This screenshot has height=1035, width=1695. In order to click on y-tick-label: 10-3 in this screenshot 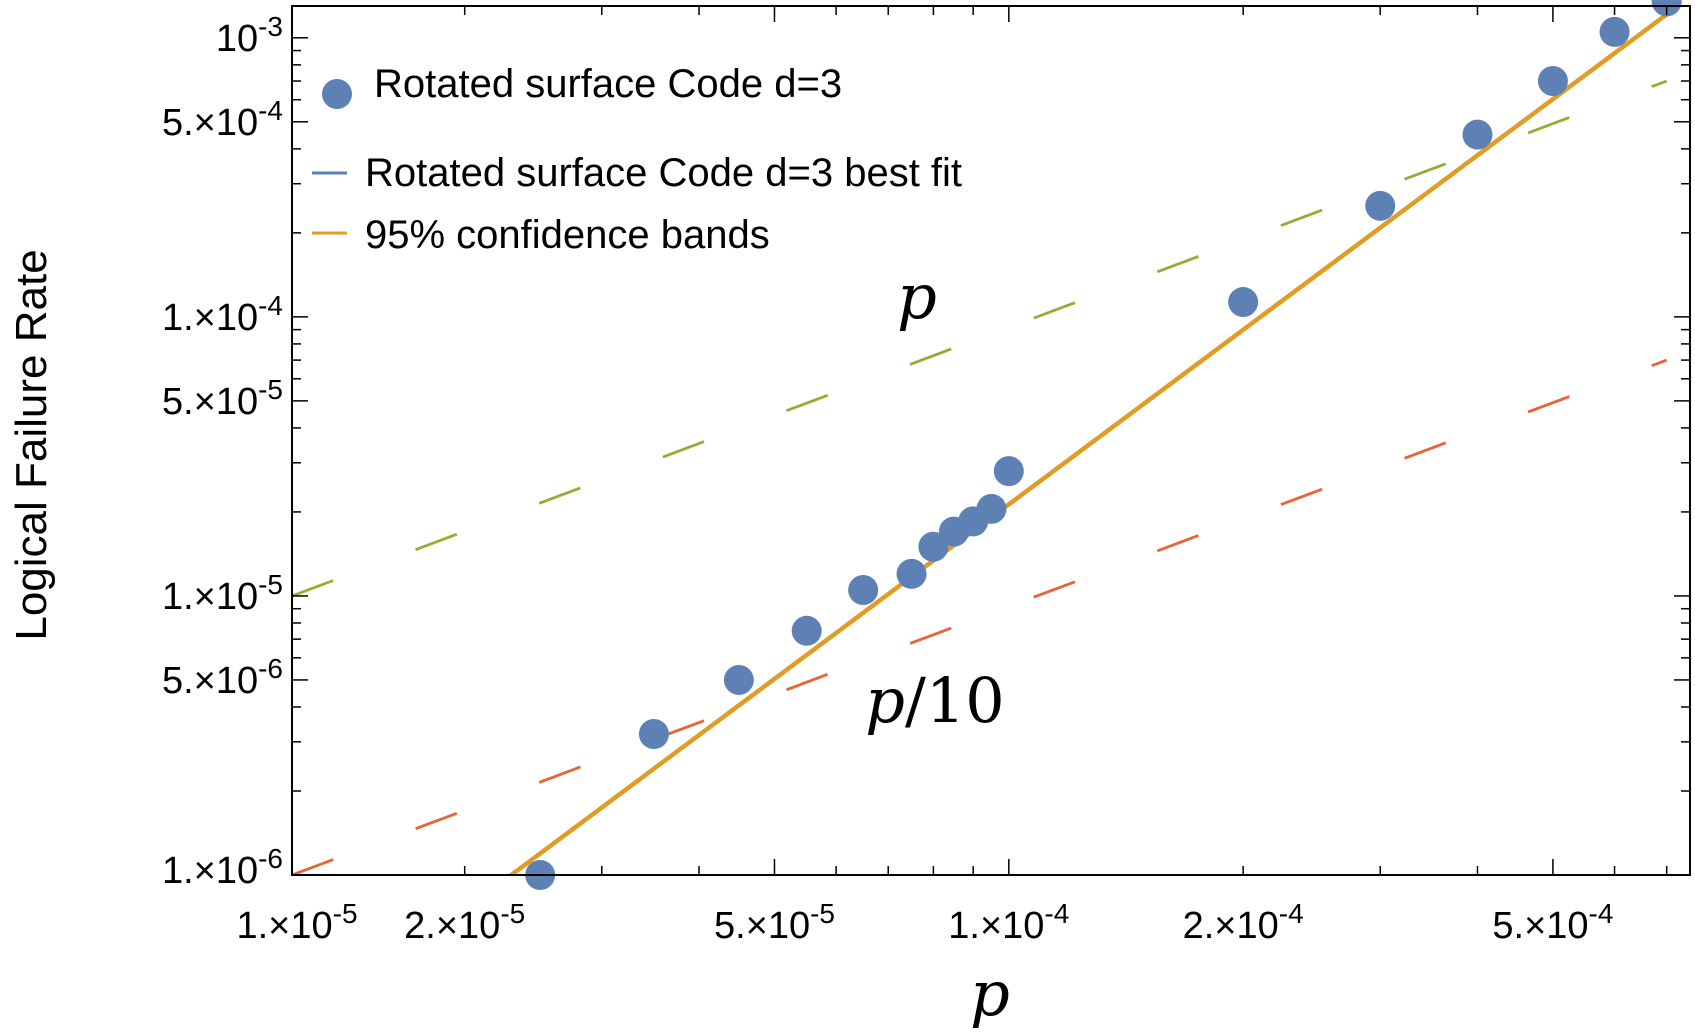, I will do `click(249, 35)`.